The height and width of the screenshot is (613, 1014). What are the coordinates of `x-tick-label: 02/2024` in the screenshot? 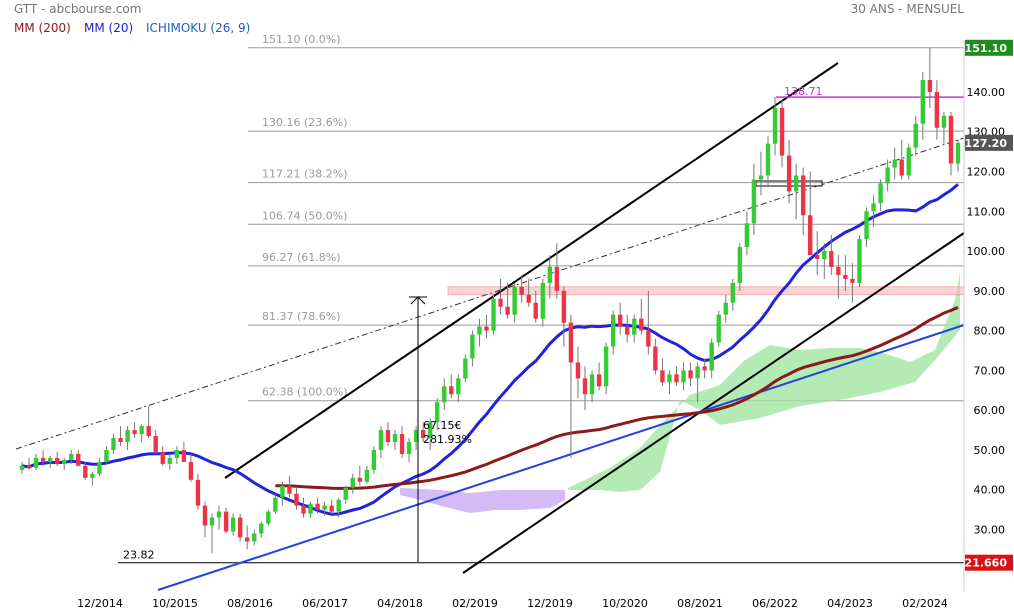 It's located at (925, 603).